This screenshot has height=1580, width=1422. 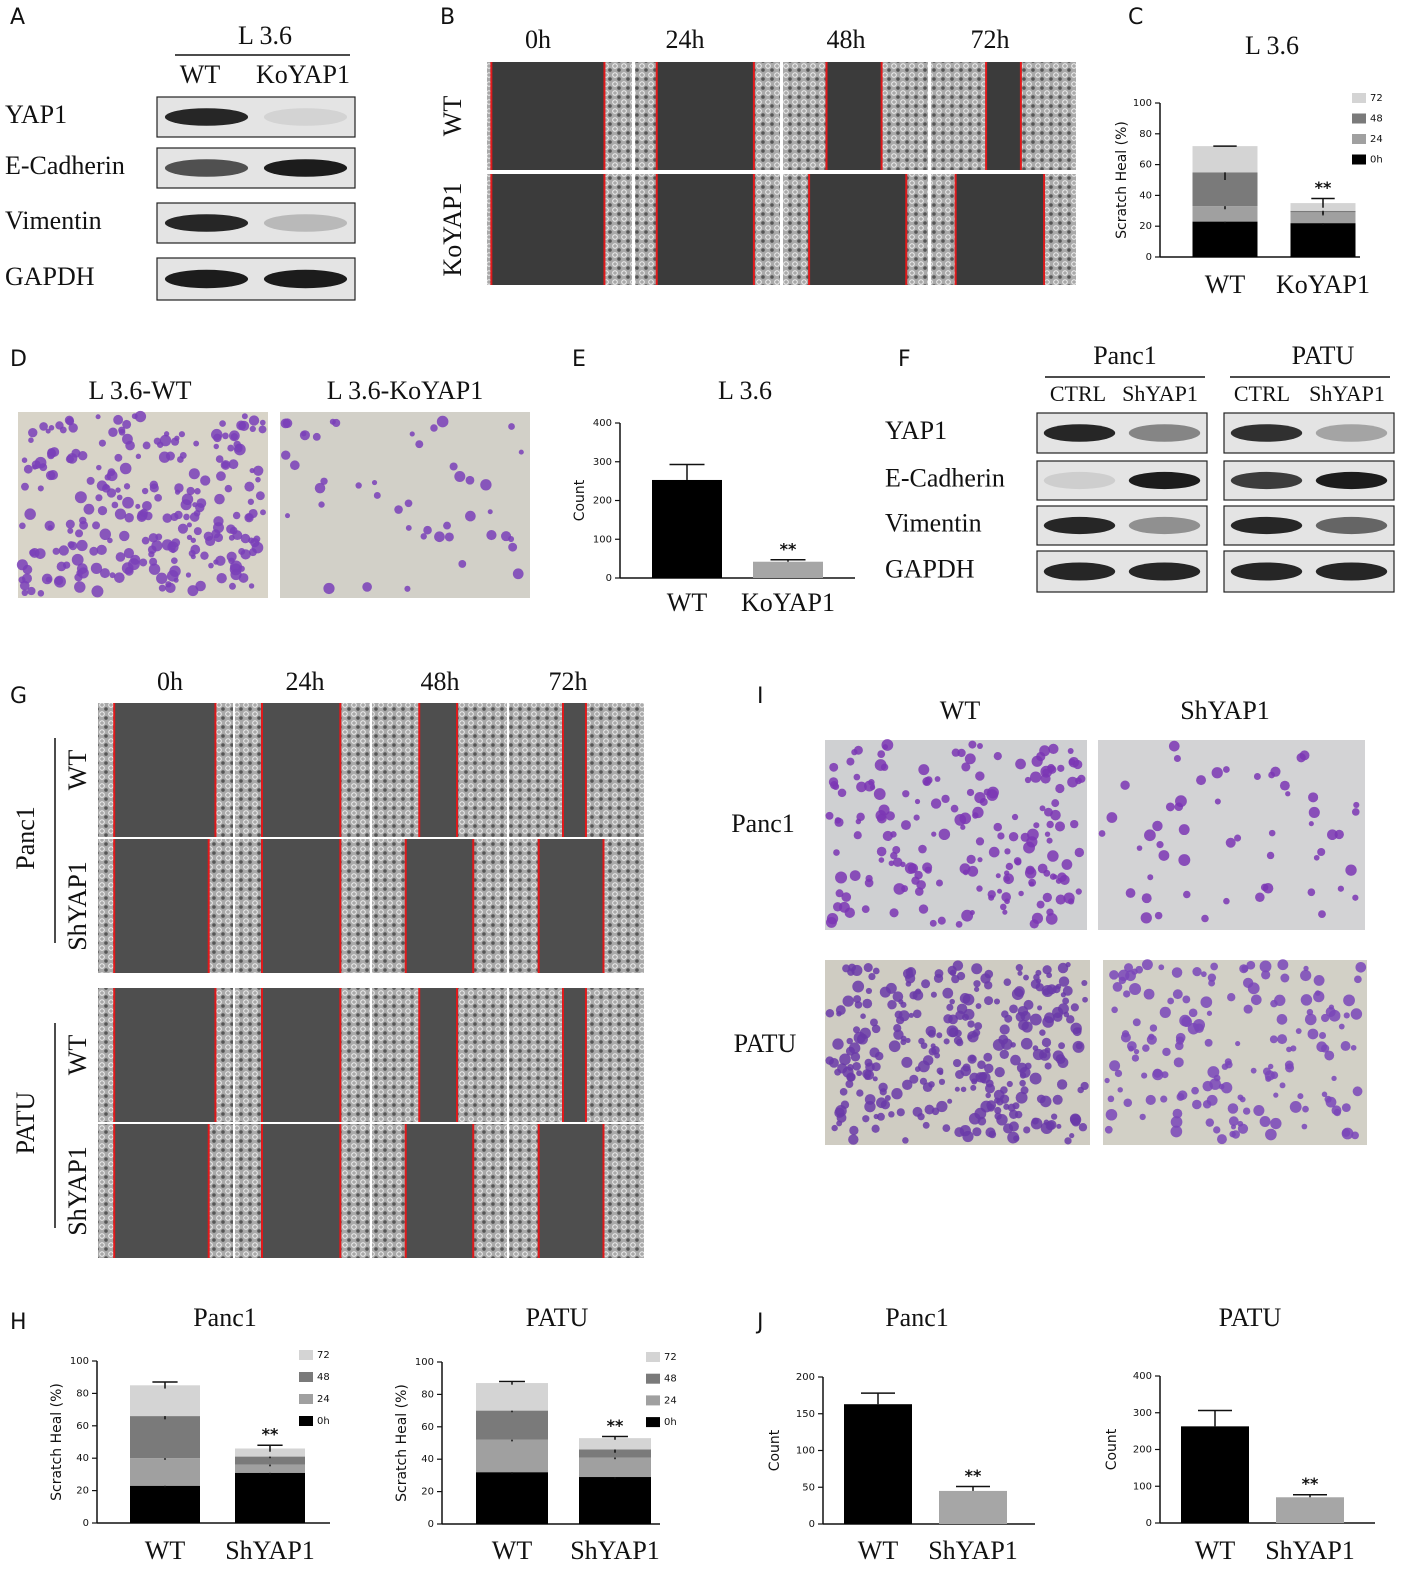 What do you see at coordinates (427, 1394) in the screenshot?
I see `y-tick-label: 80` at bounding box center [427, 1394].